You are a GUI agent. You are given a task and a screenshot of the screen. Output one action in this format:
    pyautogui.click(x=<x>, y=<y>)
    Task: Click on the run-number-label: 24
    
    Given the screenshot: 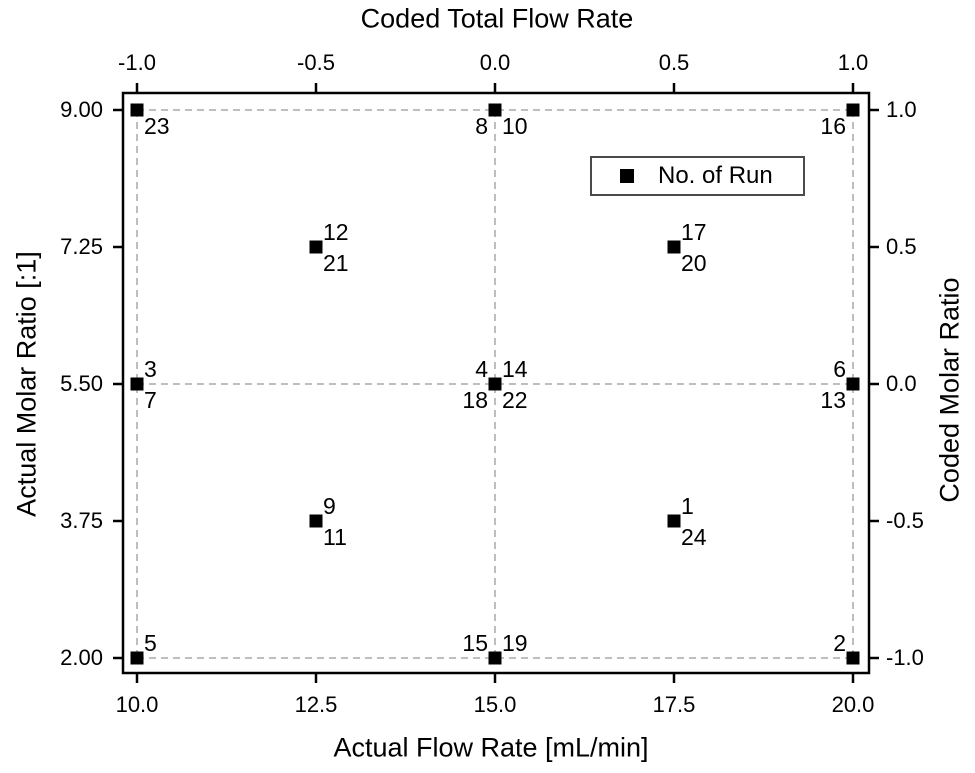 What is the action you would take?
    pyautogui.click(x=694, y=537)
    